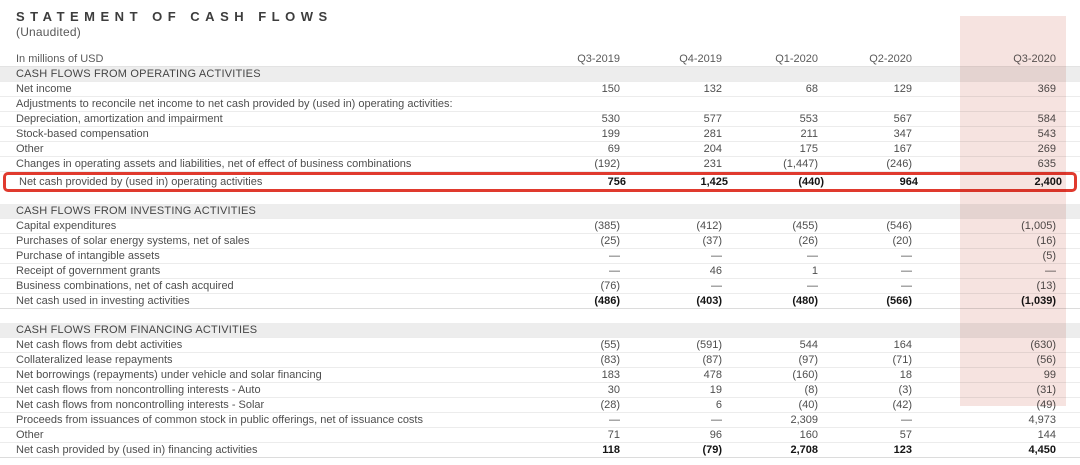 Image resolution: width=1080 pixels, height=465 pixels. What do you see at coordinates (905, 375) in the screenshot?
I see `cell-value: 18` at bounding box center [905, 375].